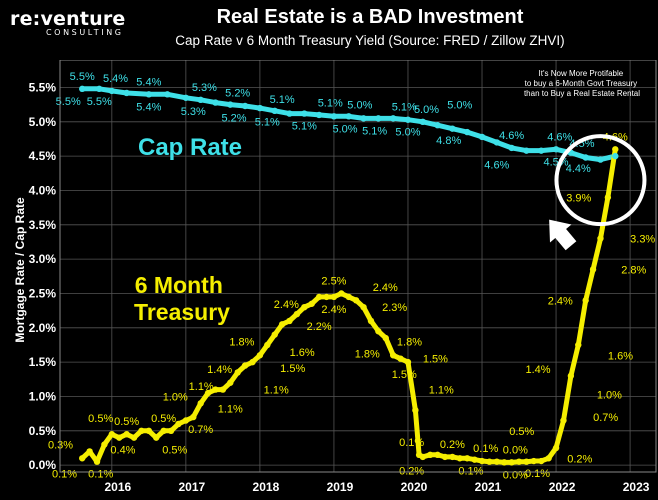  What do you see at coordinates (43, 87) in the screenshot?
I see `y-tick-label: 5.5%` at bounding box center [43, 87].